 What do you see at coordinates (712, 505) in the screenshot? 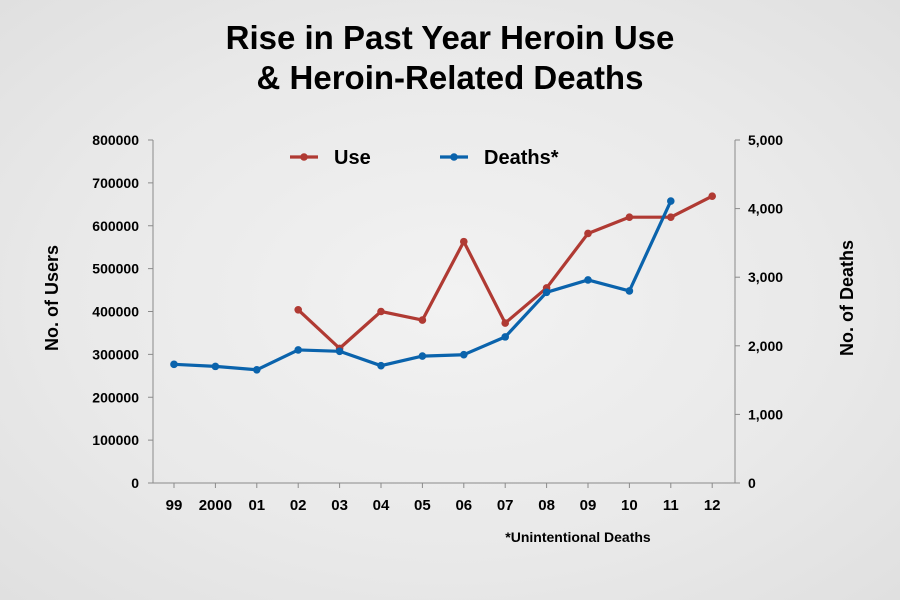
I see `x-tick-label: 12` at bounding box center [712, 505].